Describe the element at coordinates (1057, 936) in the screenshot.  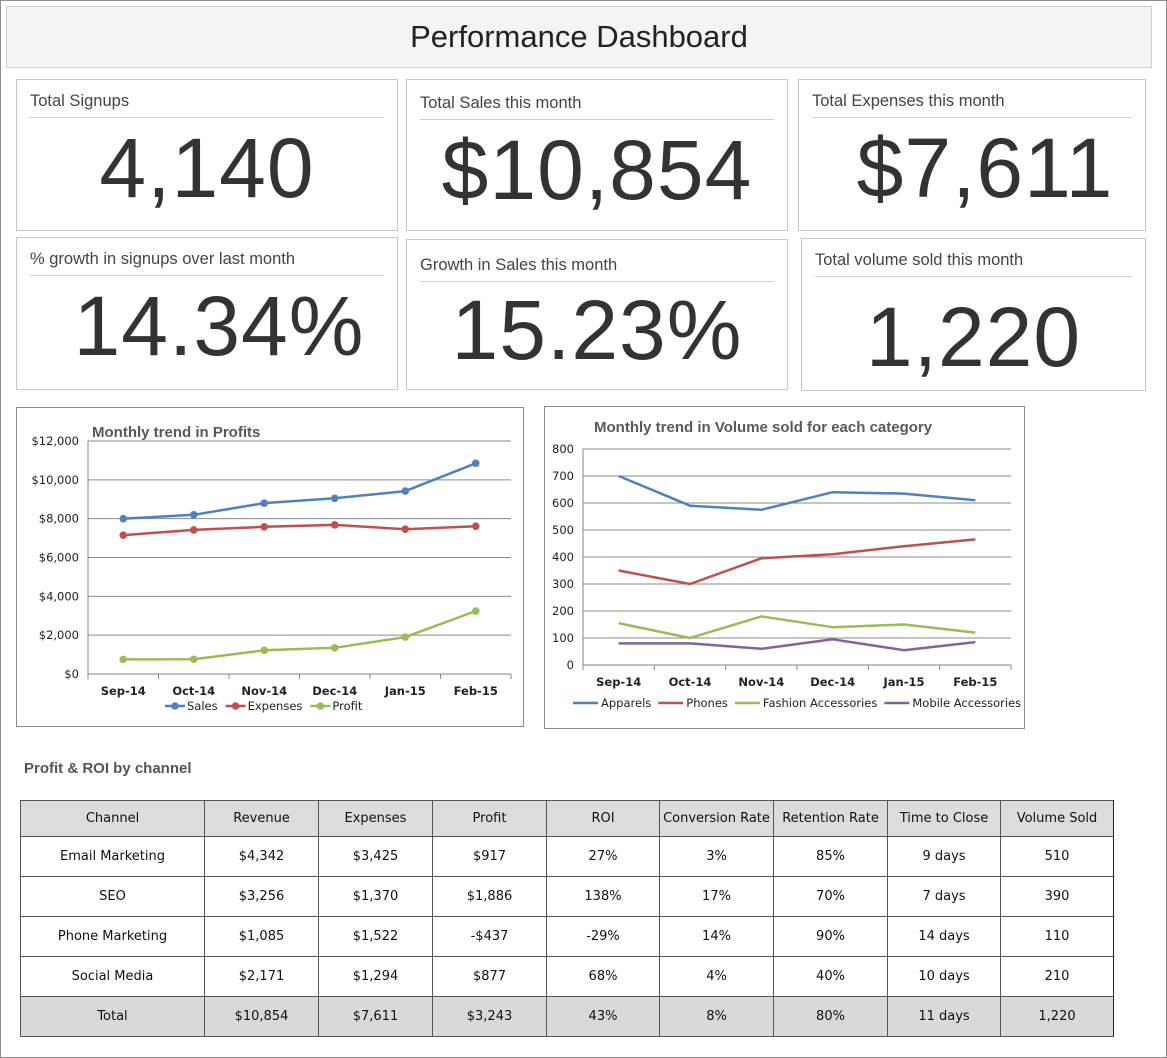
I see `table-cell: 110` at that location.